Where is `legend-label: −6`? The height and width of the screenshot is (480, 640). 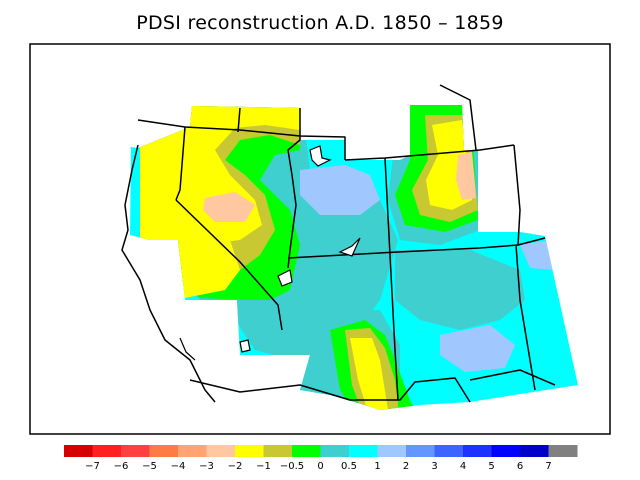 legend-label: −6 is located at coordinates (121, 466).